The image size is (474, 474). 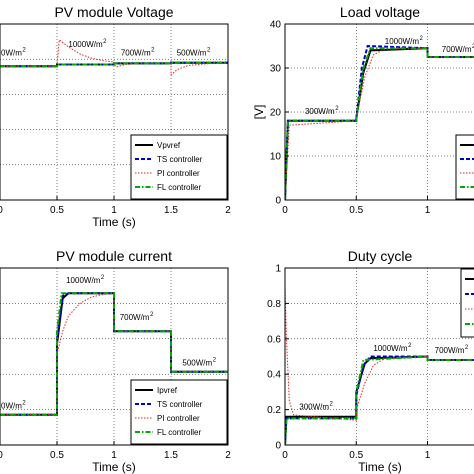 I want to click on y-tick-label: 1, so click(x=278, y=269).